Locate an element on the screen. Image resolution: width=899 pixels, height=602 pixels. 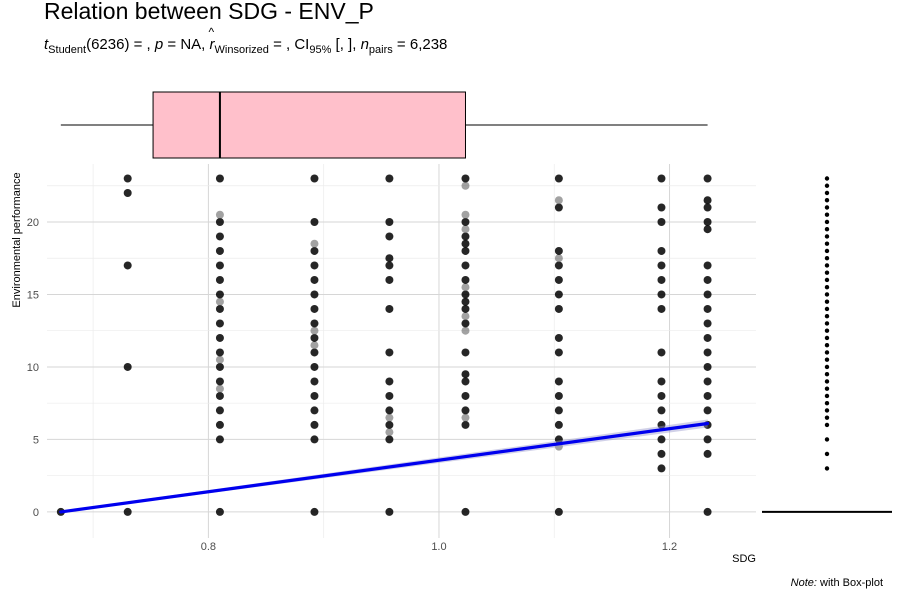
t-statistic-text: (6236) = , is located at coordinates (120, 44).